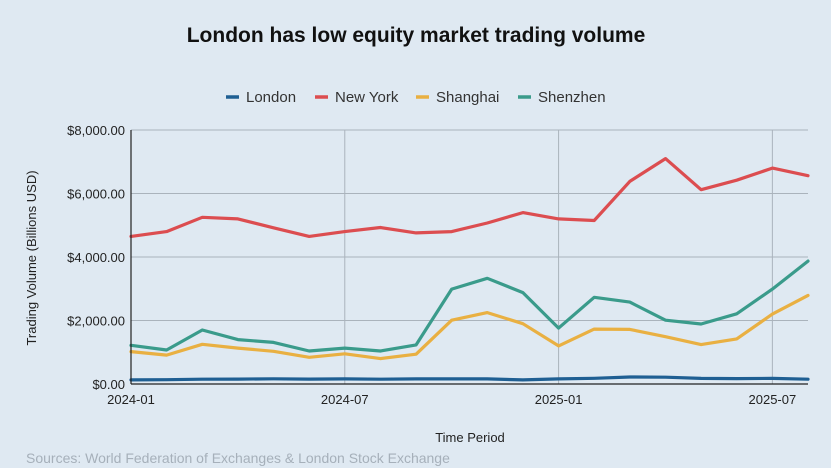  I want to click on y-tick-label: $6,000.00, so click(96, 194).